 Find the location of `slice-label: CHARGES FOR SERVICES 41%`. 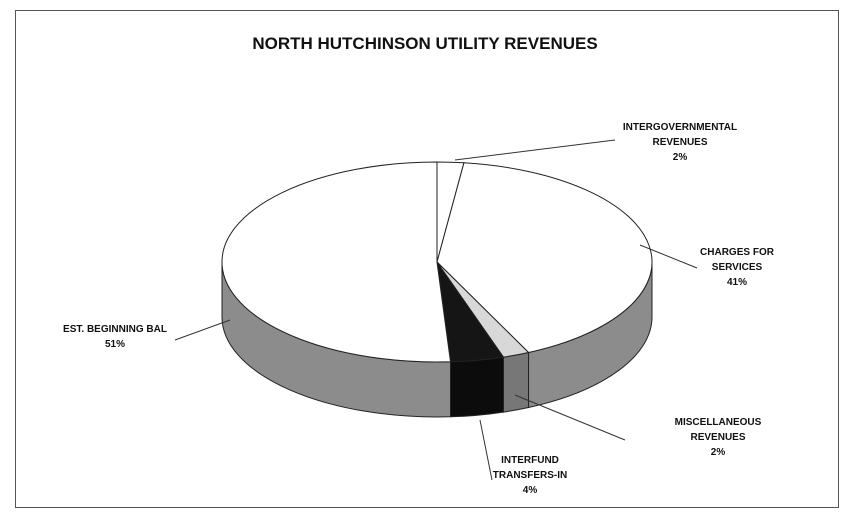

slice-label: CHARGES FOR SERVICES 41% is located at coordinates (737, 267).